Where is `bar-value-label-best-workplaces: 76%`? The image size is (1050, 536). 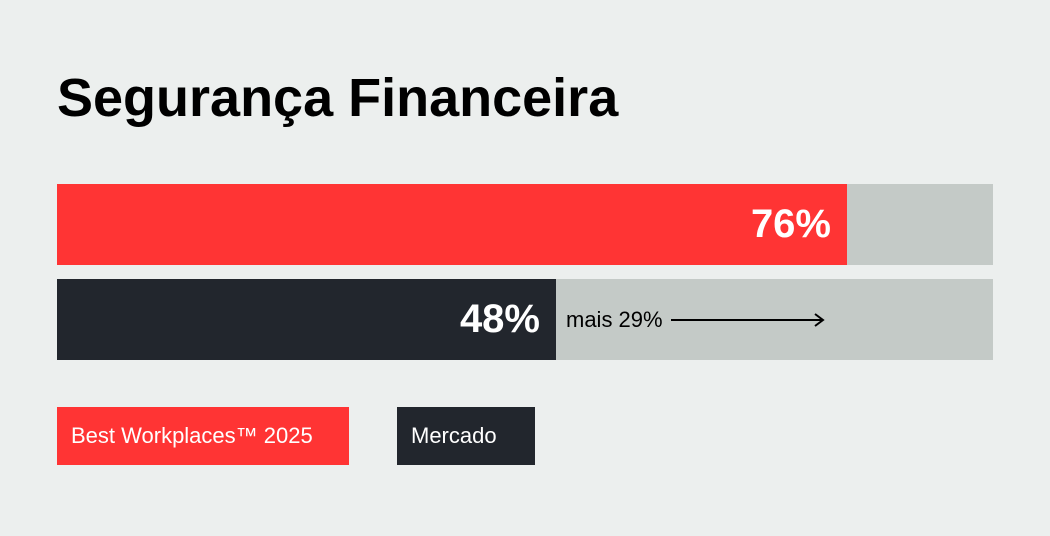
bar-value-label-best-workplaces: 76% is located at coordinates (790, 224).